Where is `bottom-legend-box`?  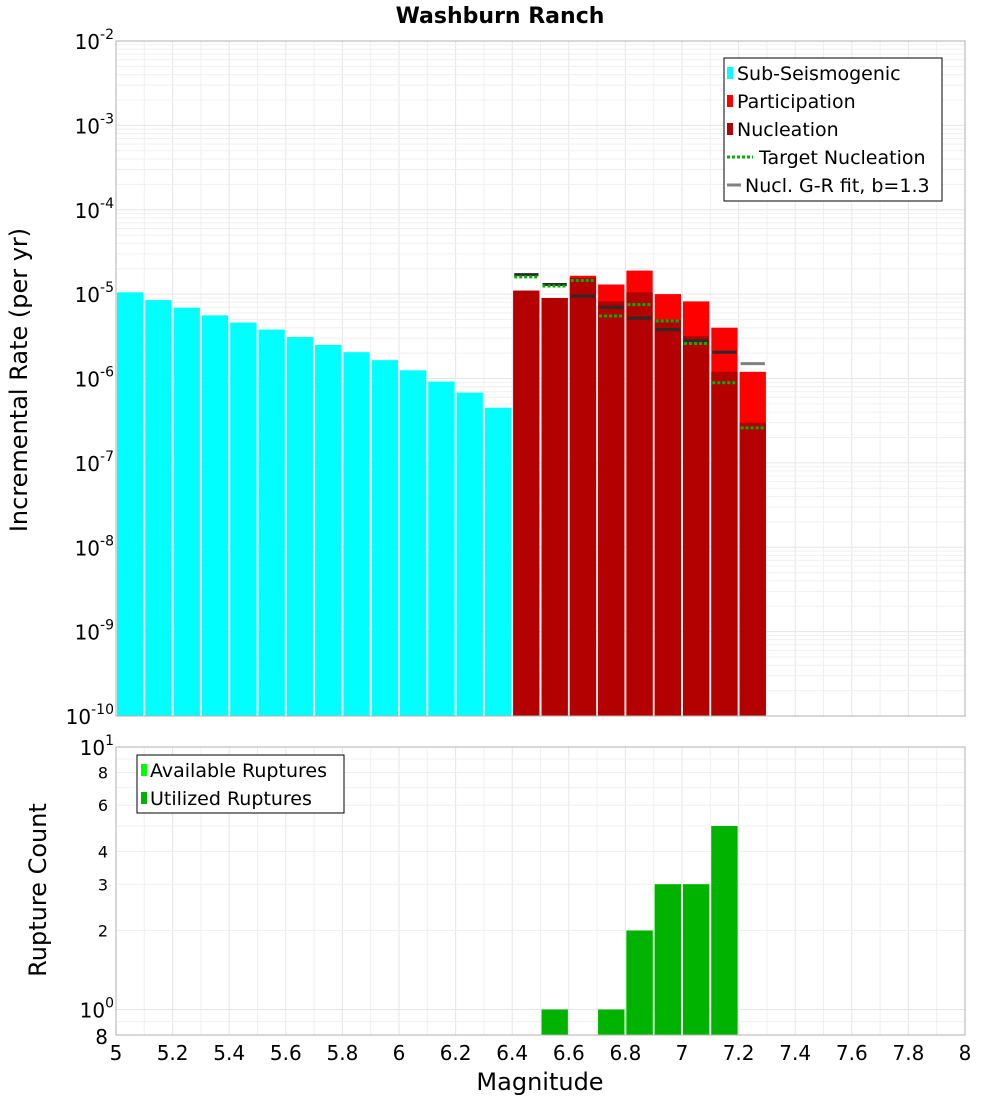
bottom-legend-box is located at coordinates (240, 784).